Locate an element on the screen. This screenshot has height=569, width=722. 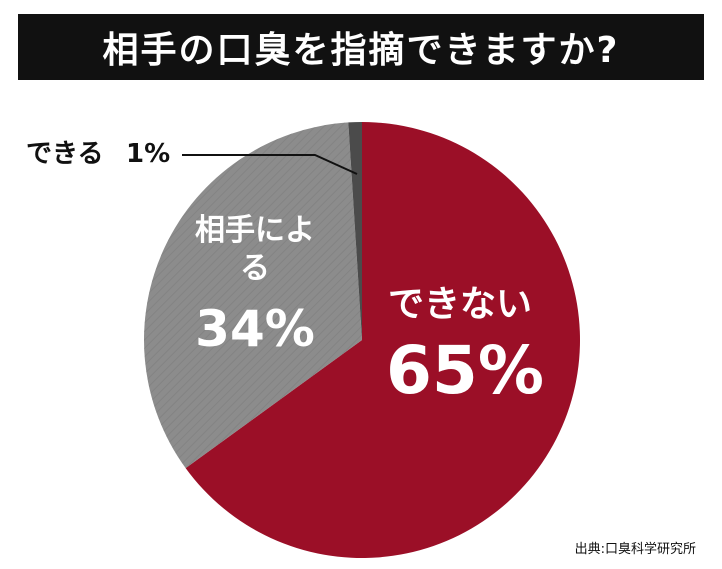
category-label: できる is located at coordinates (65, 154).